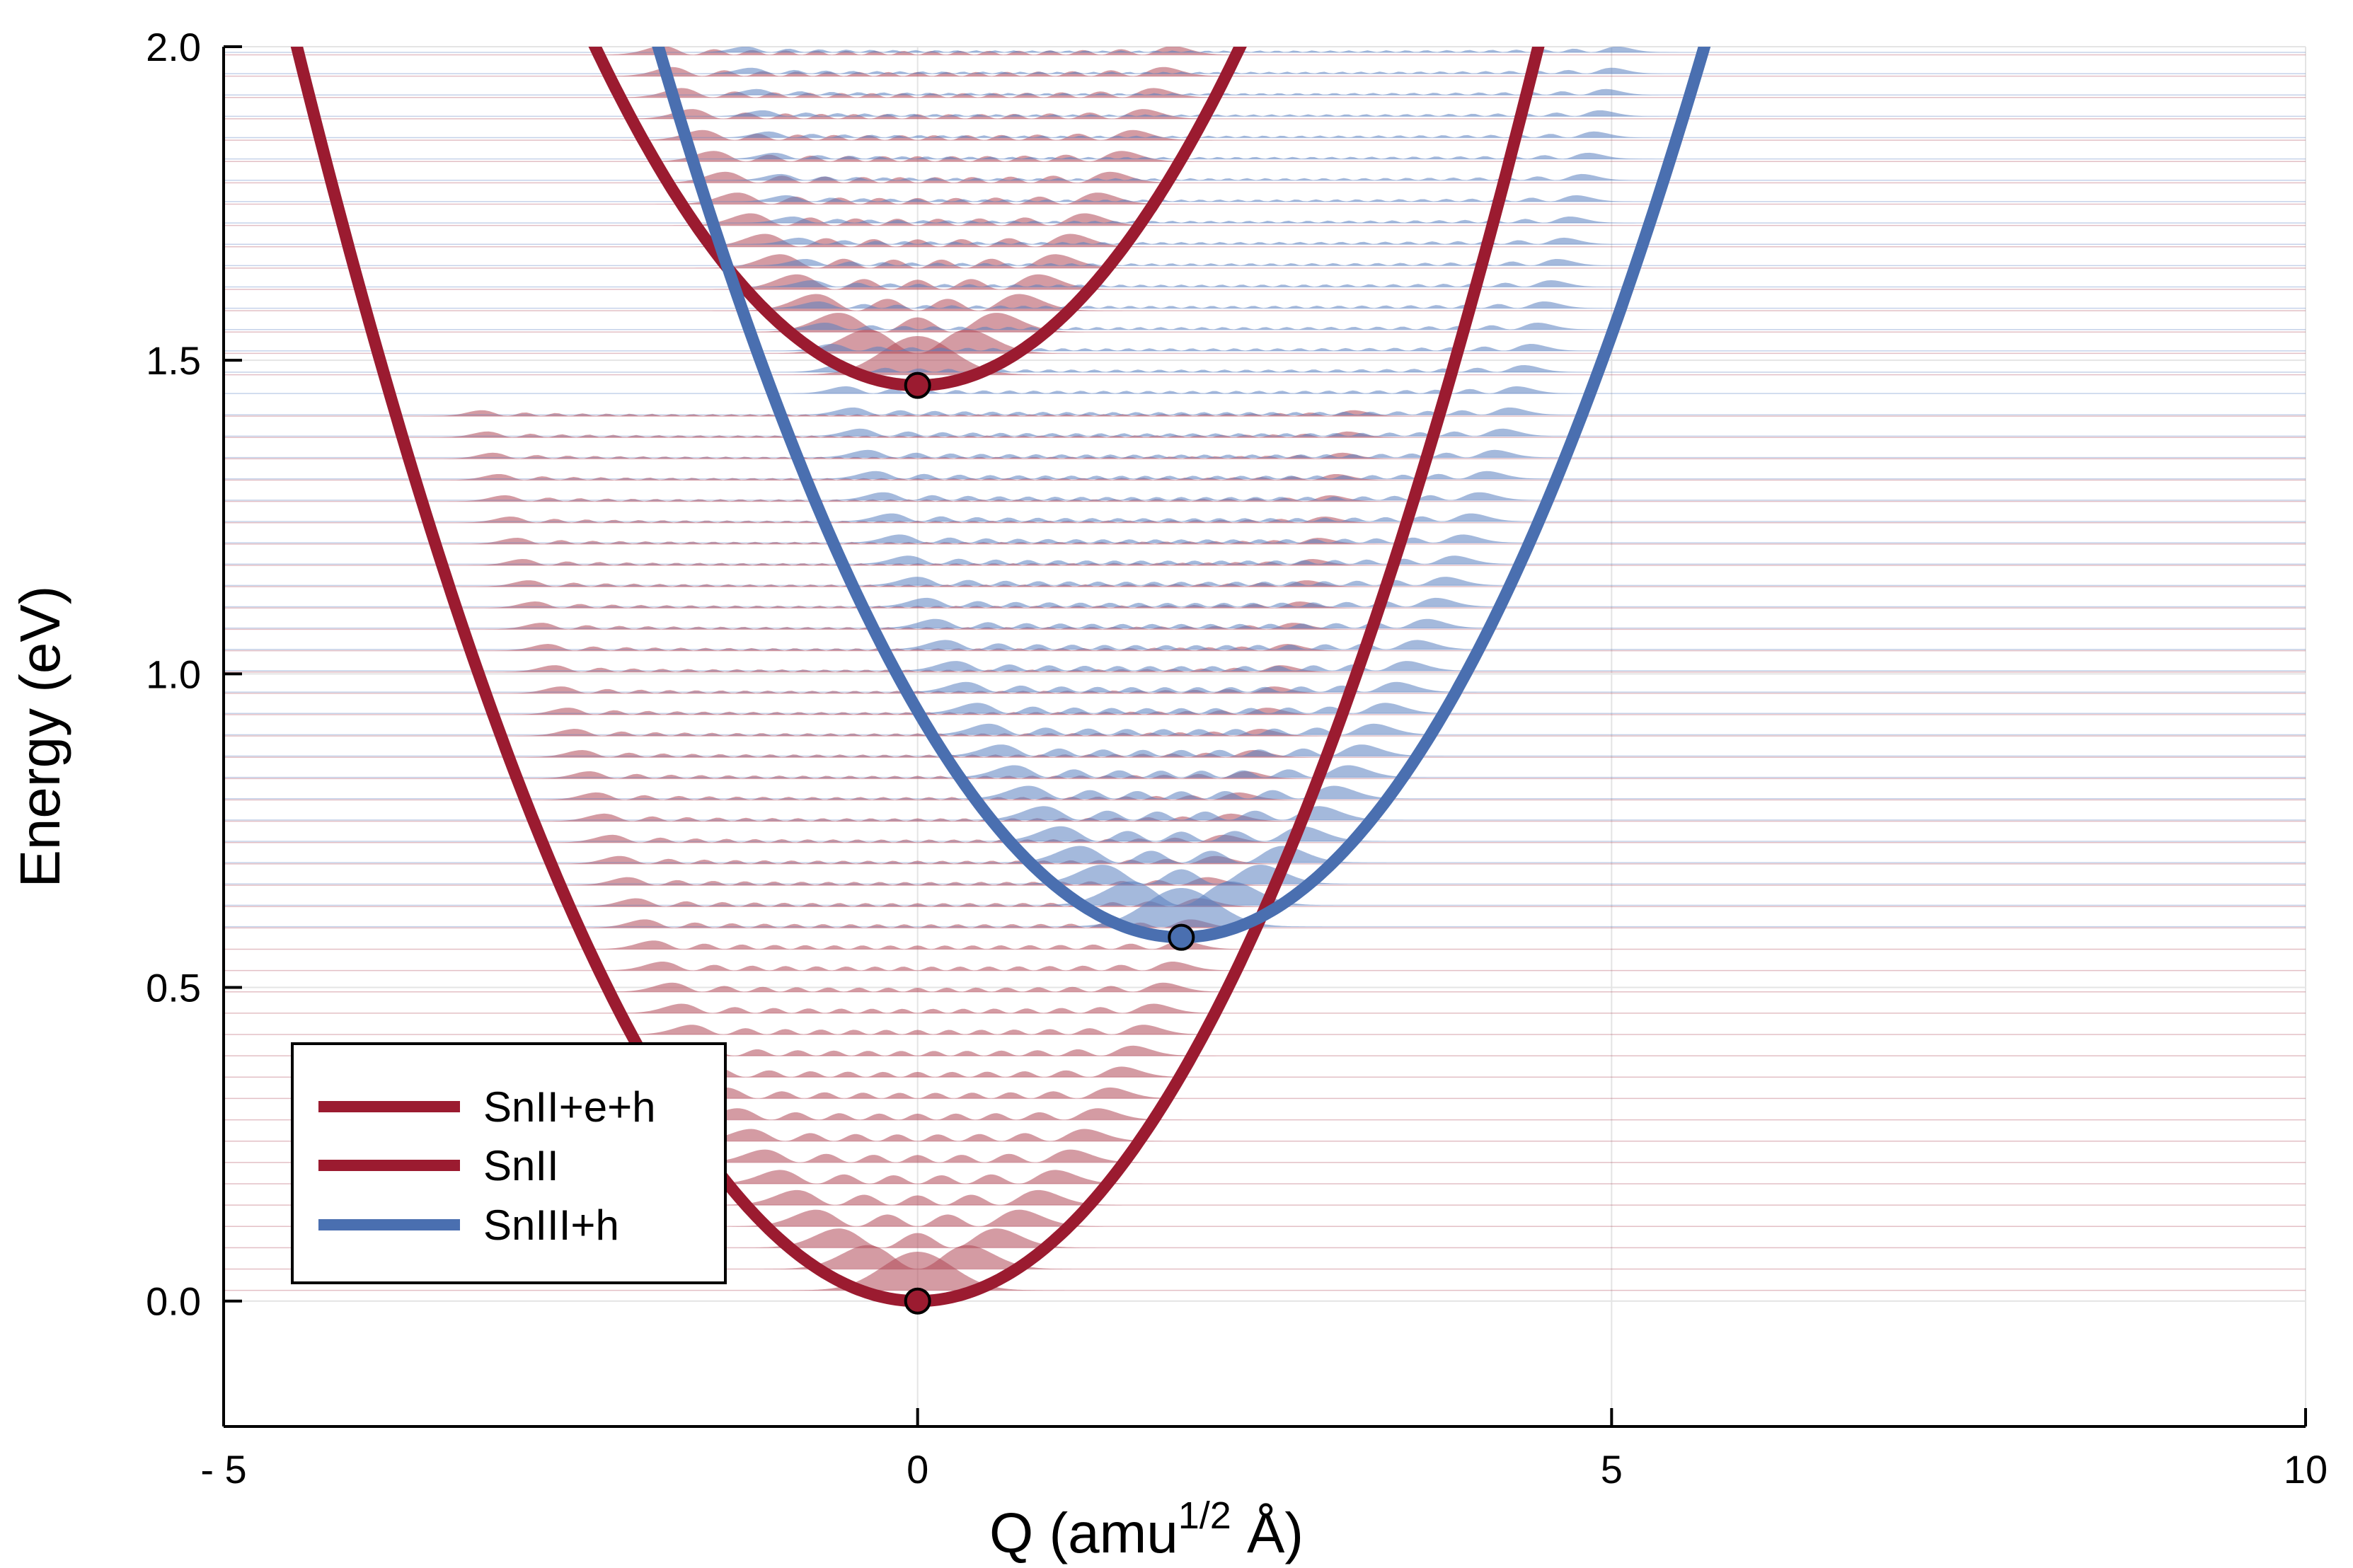 The height and width of the screenshot is (1568, 2353). Describe the element at coordinates (569, 1107) in the screenshot. I see `legend-label-snii-e-h: SnII+e+h` at that location.